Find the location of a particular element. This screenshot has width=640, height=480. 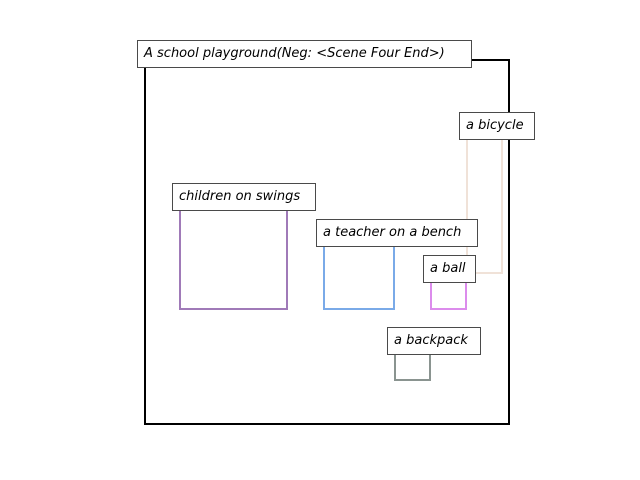

ball-label: a ball is located at coordinates (449, 269).